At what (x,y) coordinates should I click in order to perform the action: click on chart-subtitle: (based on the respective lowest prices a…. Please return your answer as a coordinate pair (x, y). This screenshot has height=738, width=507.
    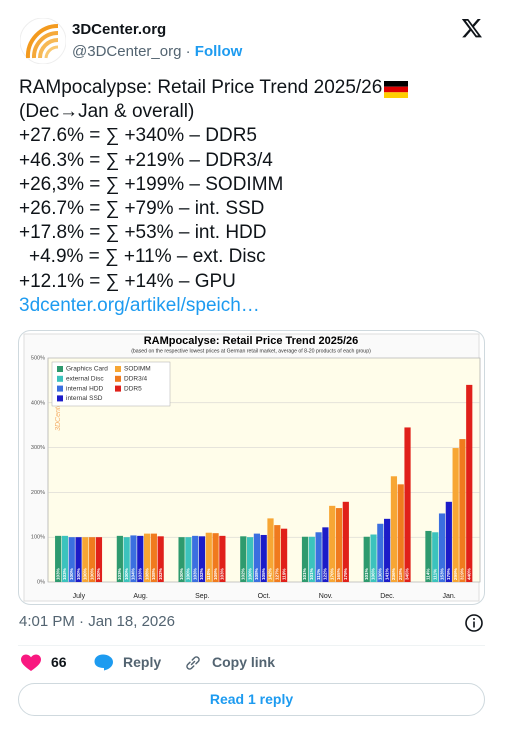
    Looking at the image, I should click on (251, 351).